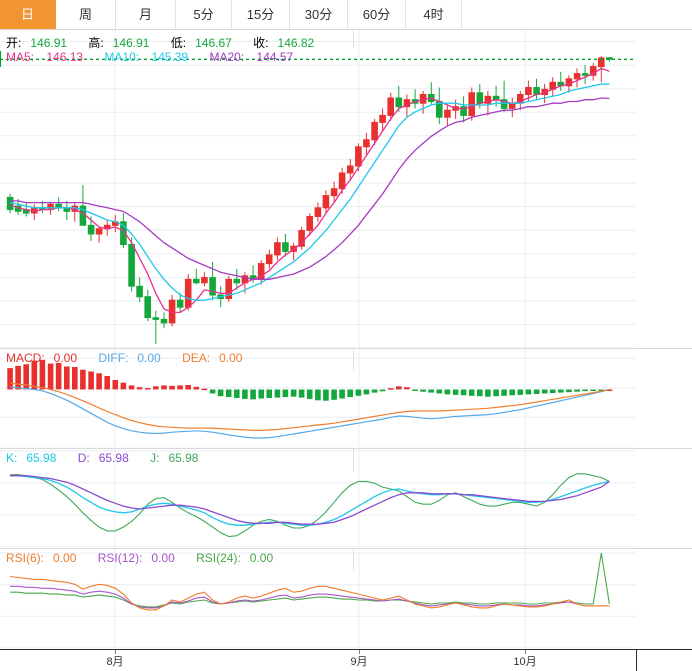 Image resolution: width=692 pixels, height=671 pixels. I want to click on legend-divider-price, so click(353, 39).